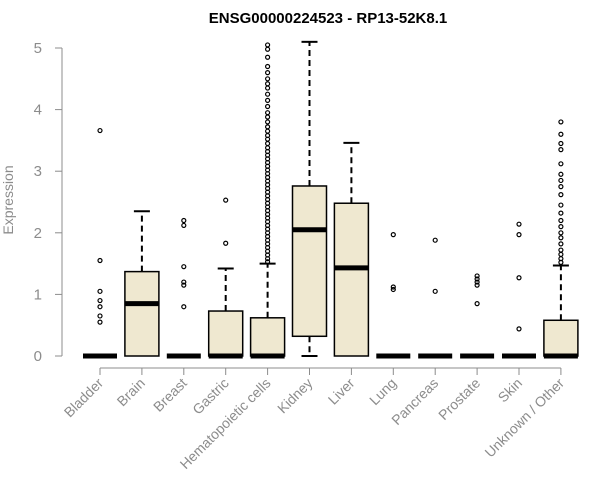 The height and width of the screenshot is (500, 600). Describe the element at coordinates (48, 202) in the screenshot. I see `y-axis: 0 1 2 3 4 5` at that location.